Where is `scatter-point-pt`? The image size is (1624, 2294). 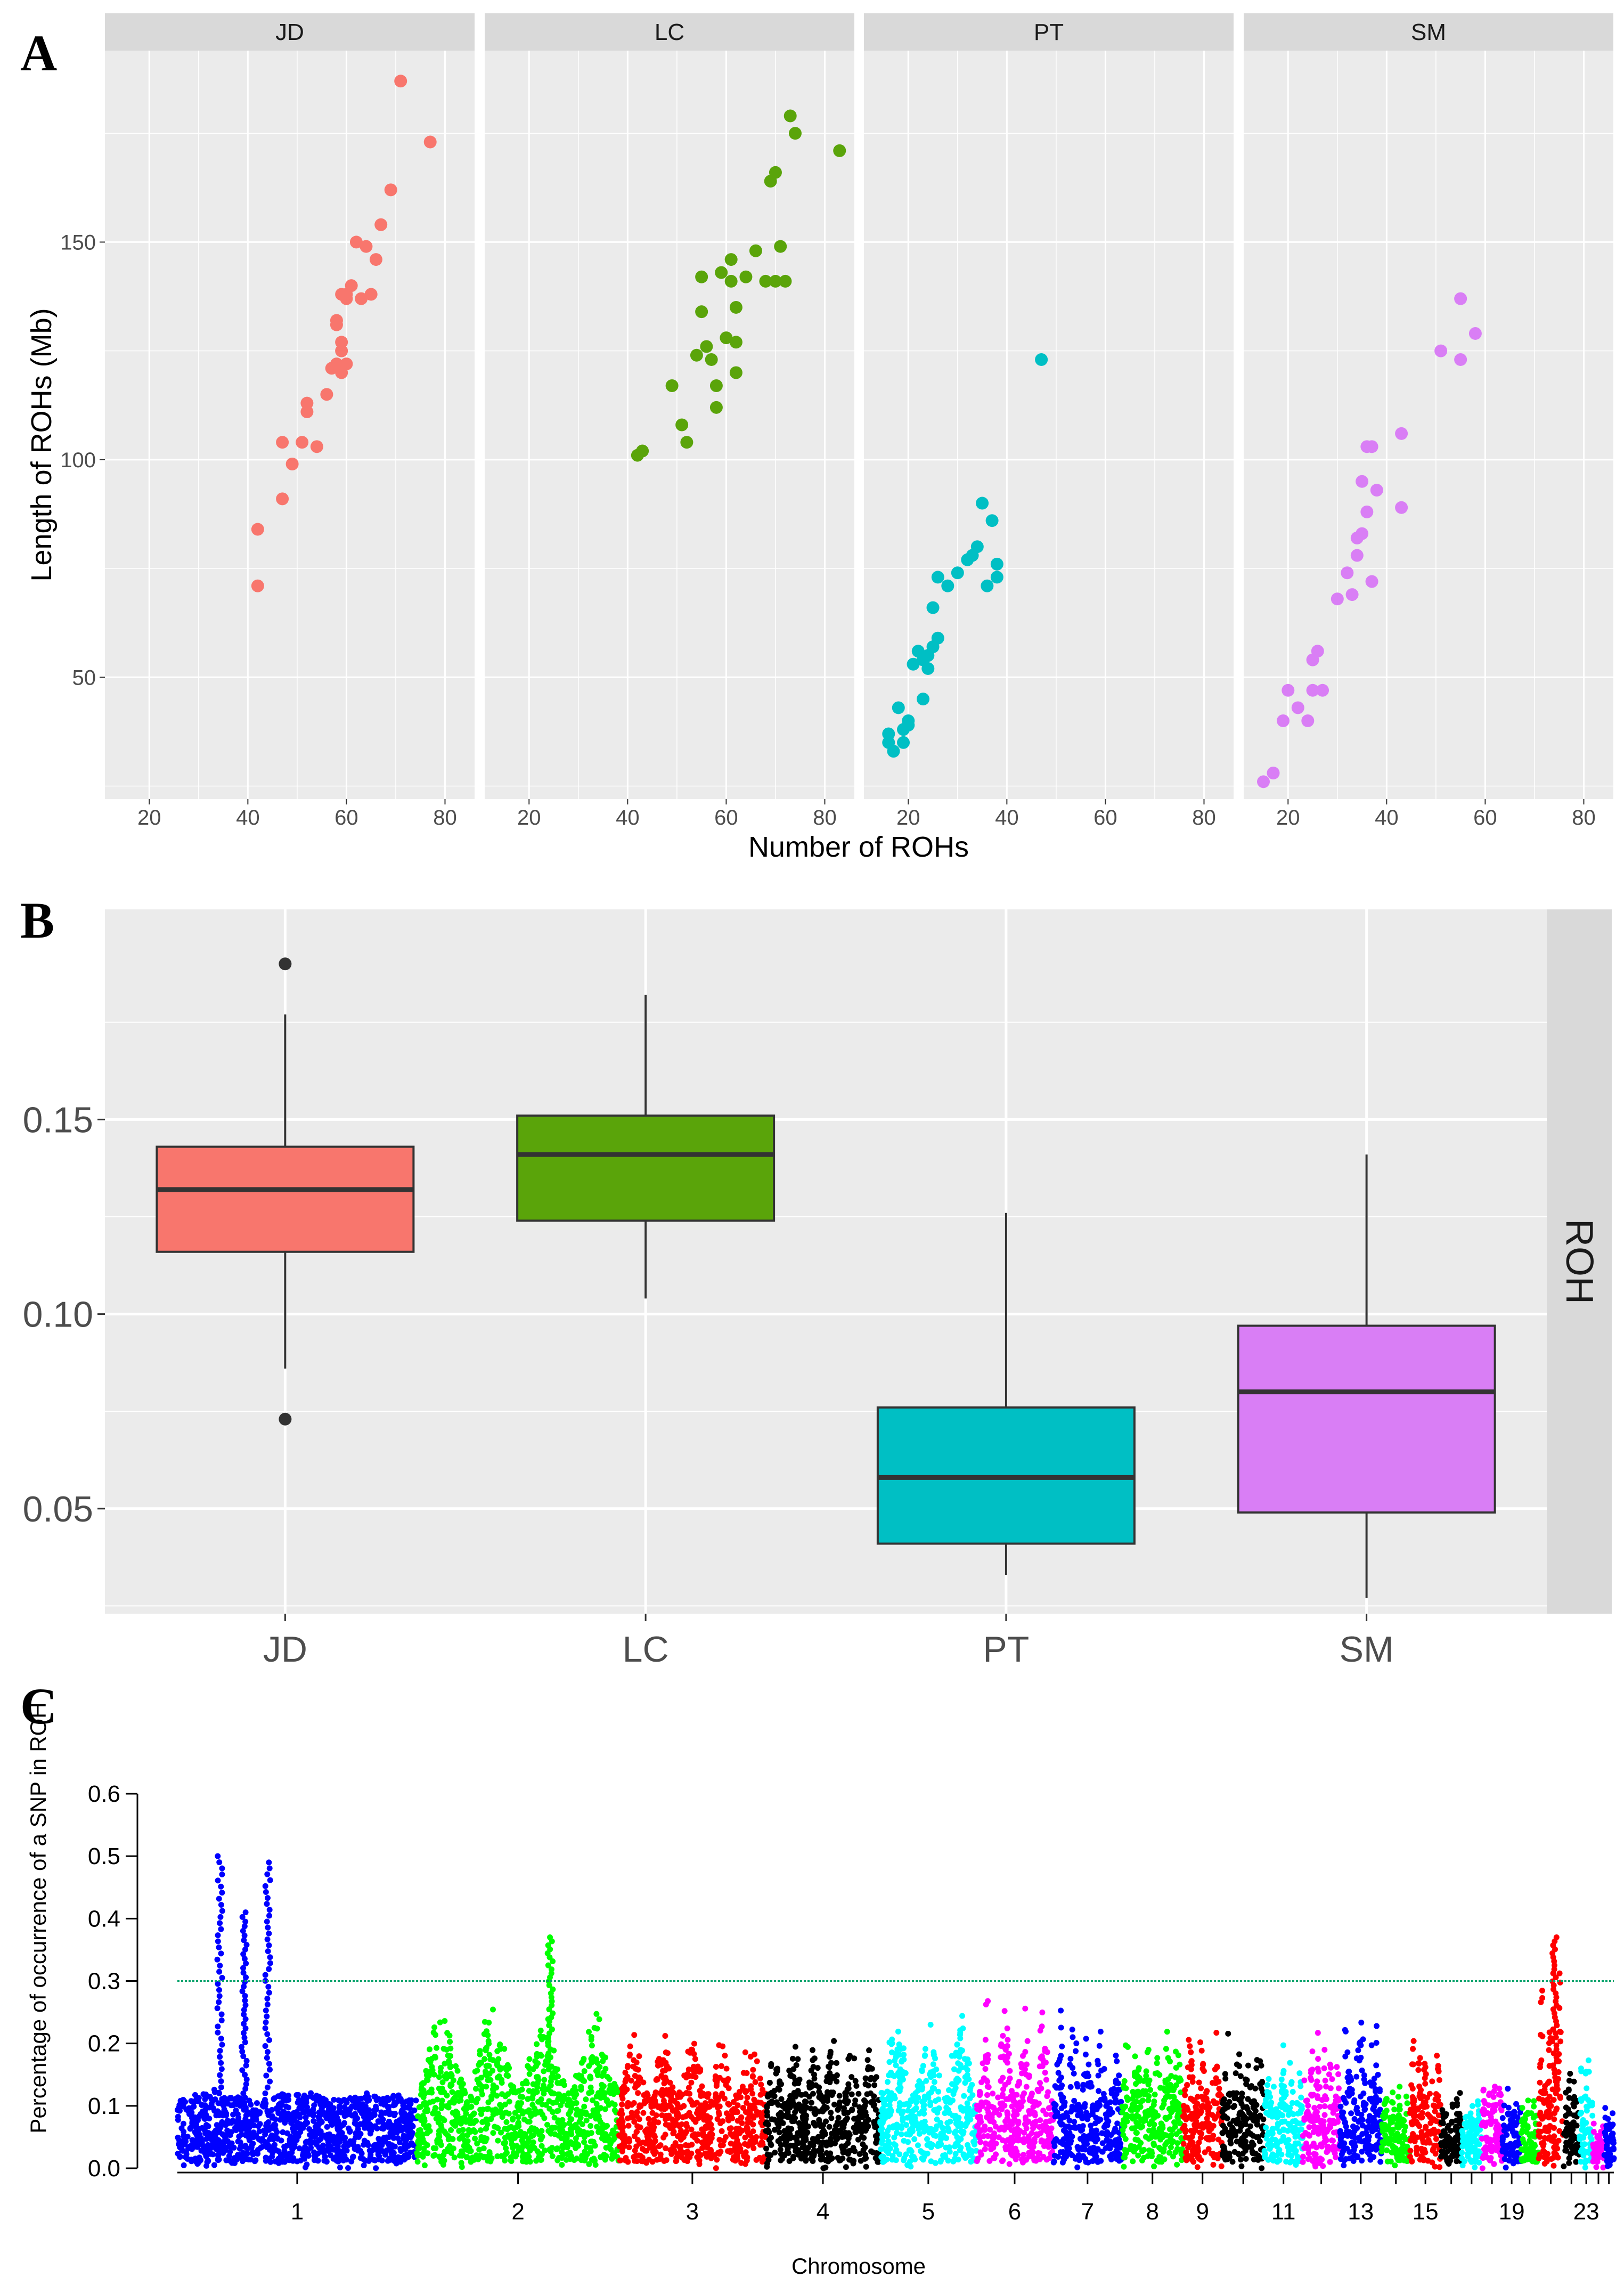 scatter-point-pt is located at coordinates (908, 725).